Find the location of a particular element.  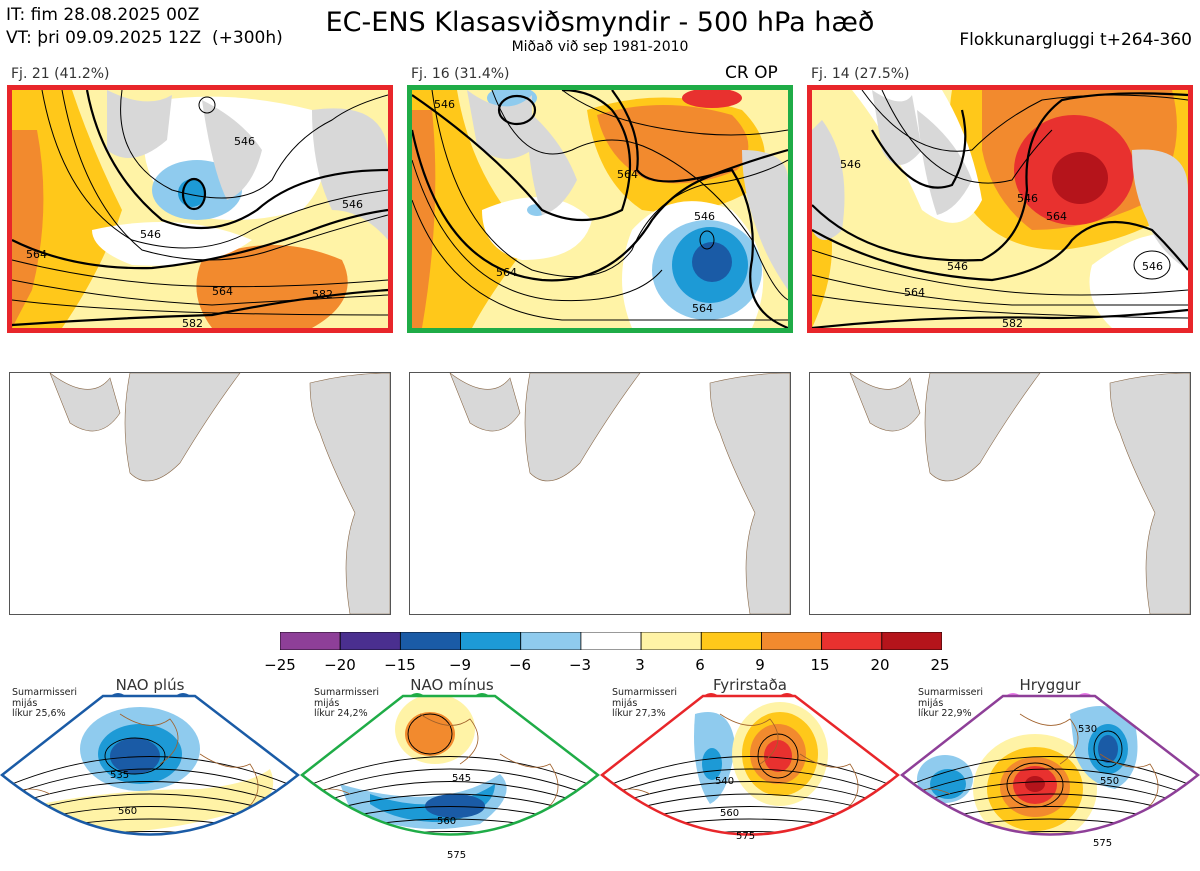

cluster-2-label: Fj. 16 (31.4%) is located at coordinates (460, 74).